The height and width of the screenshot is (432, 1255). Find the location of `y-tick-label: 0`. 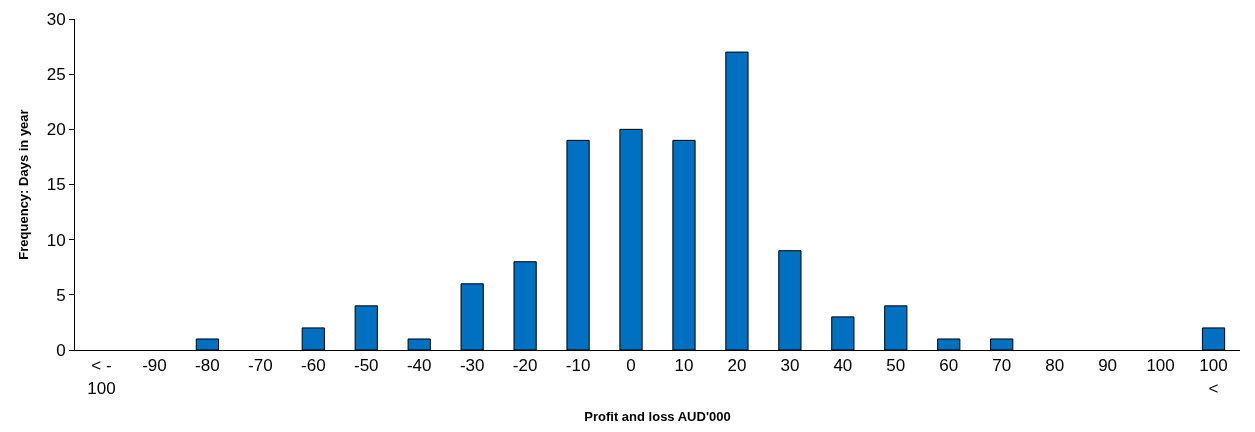

y-tick-label: 0 is located at coordinates (61, 350).